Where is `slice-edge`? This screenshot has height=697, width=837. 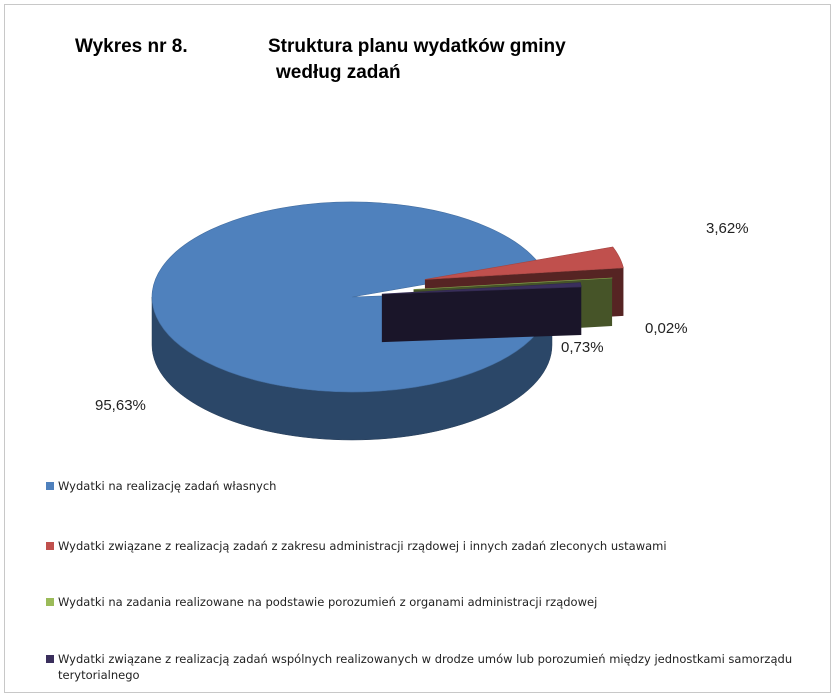 slice-edge is located at coordinates (481, 314).